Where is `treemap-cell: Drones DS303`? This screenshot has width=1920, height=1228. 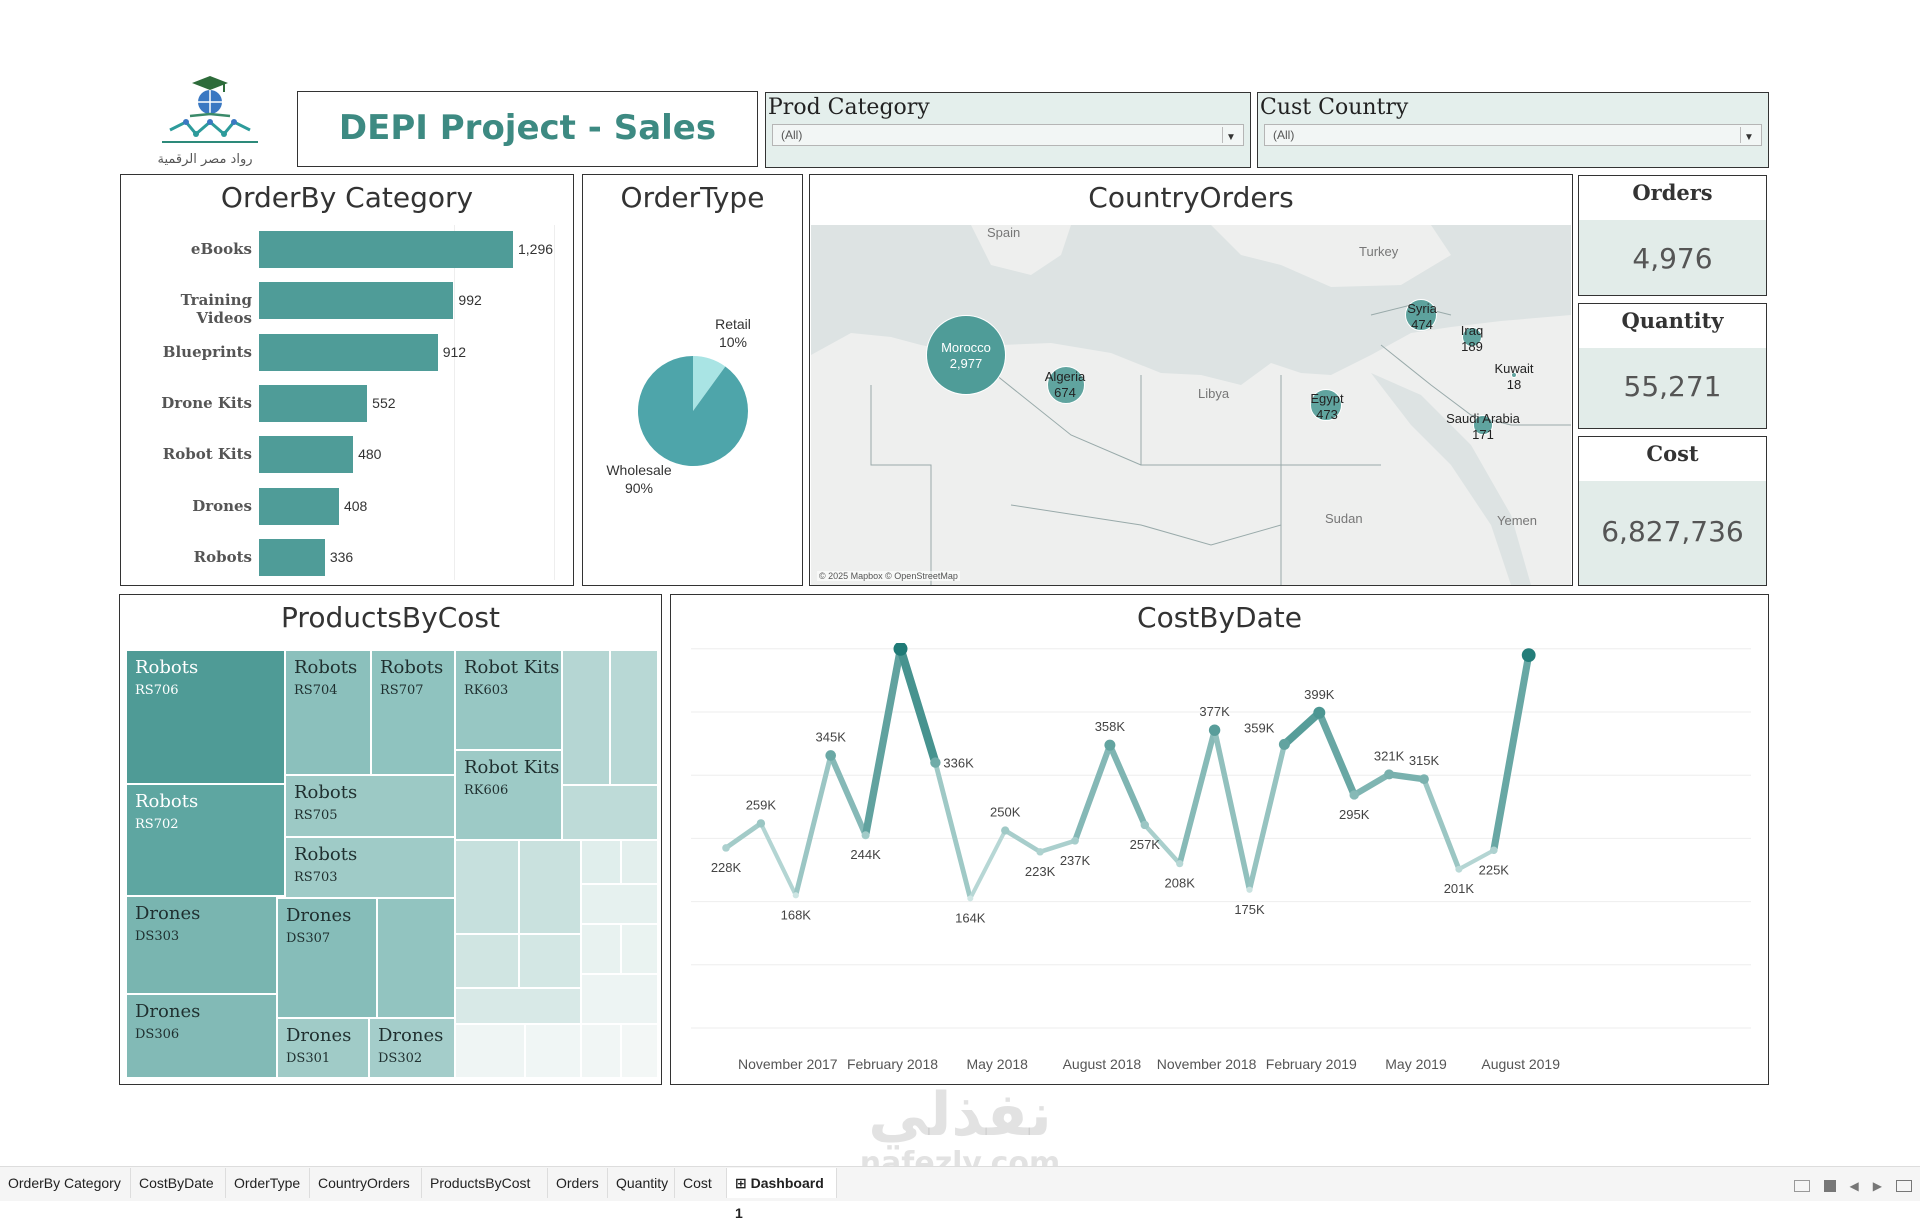
treemap-cell: Drones DS303 is located at coordinates (201, 945).